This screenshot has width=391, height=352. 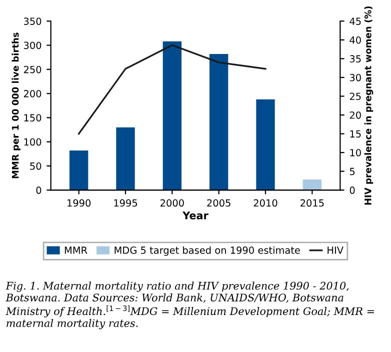 What do you see at coordinates (195, 216) in the screenshot?
I see `x-axis-title: Year` at bounding box center [195, 216].